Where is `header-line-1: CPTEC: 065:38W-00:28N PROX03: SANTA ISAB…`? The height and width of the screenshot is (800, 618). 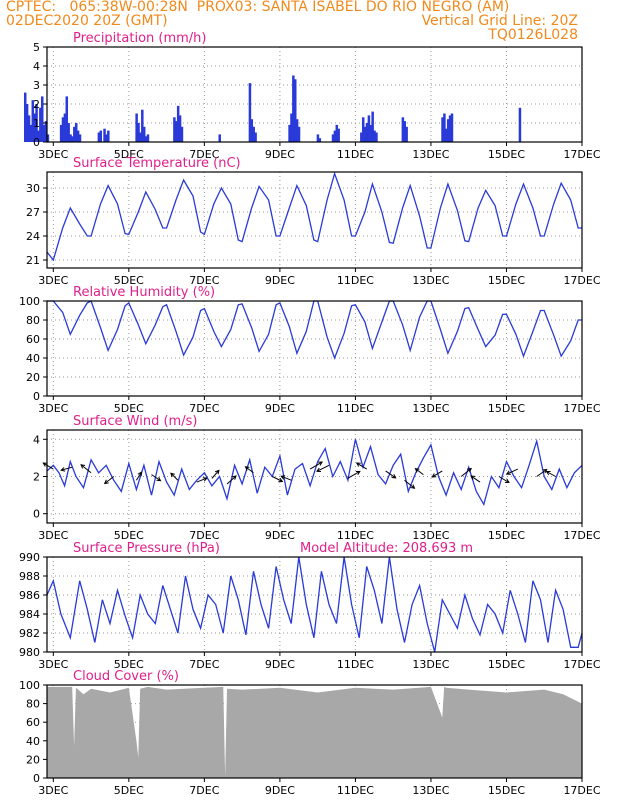
header-line-1: CPTEC: 065:38W-00:28N PROX03: SANTA ISAB… is located at coordinates (258, 7).